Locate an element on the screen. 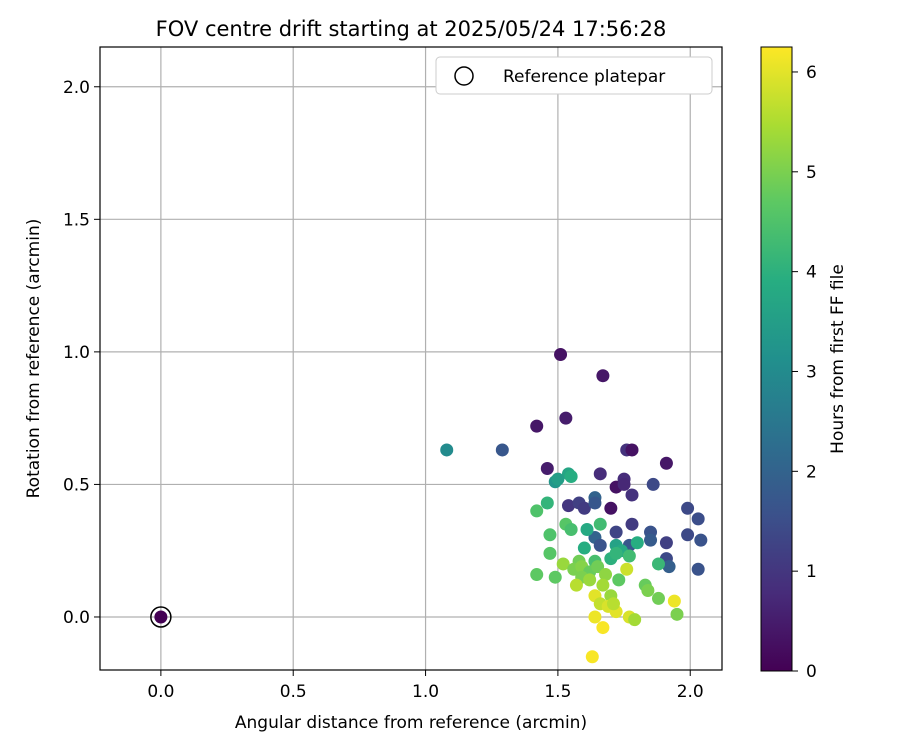 The image size is (900, 754). colorbar-tick-label-4: 4 is located at coordinates (811, 273).